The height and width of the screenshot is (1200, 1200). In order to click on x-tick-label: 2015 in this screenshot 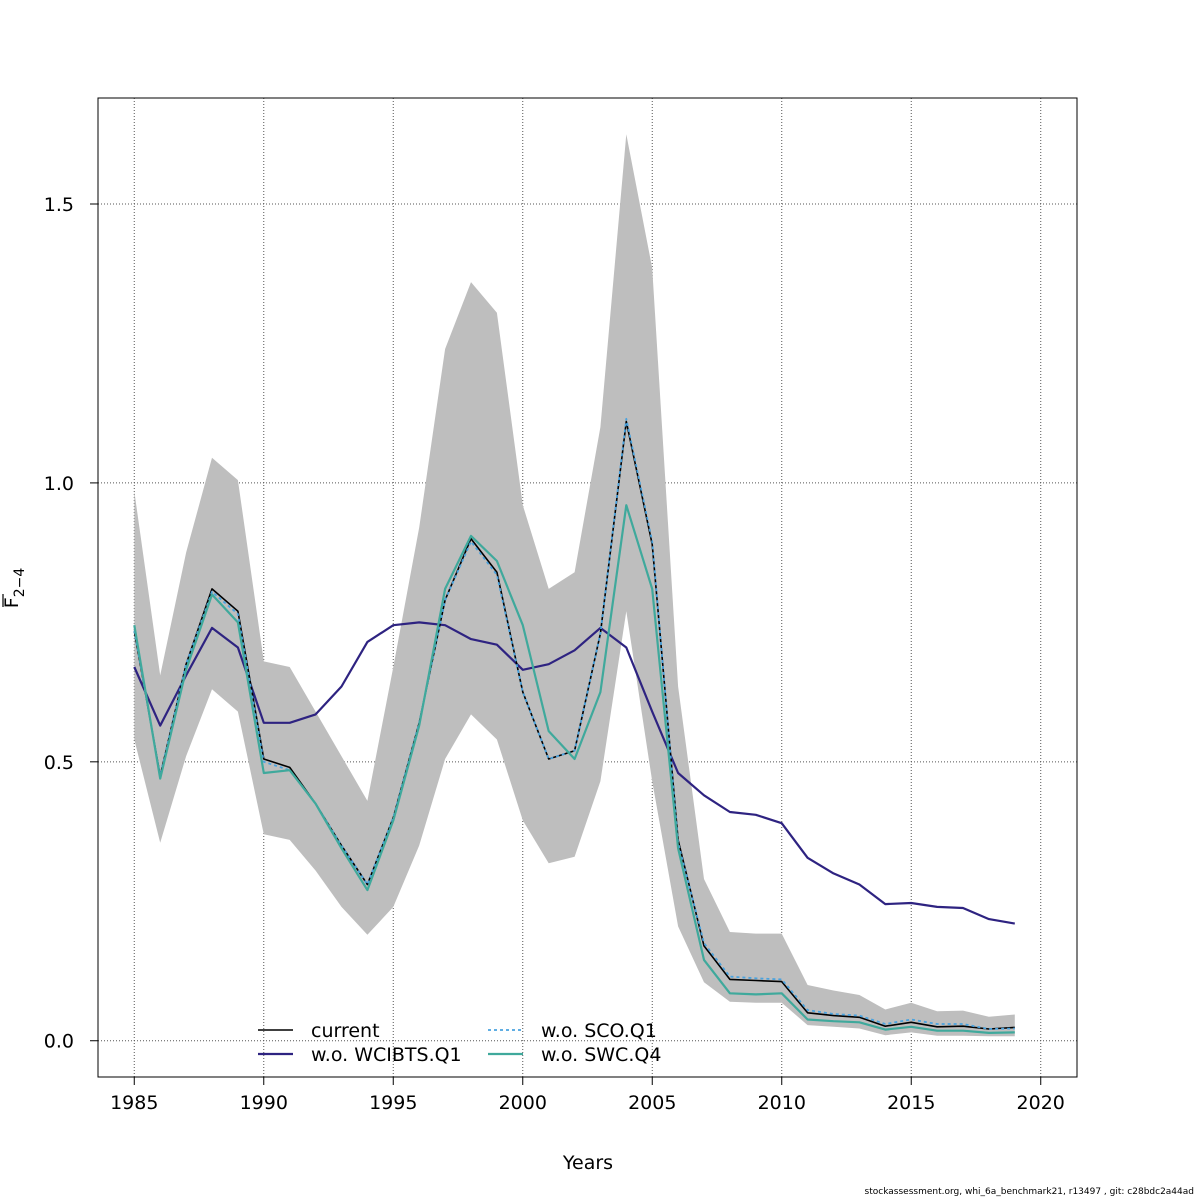, I will do `click(911, 1103)`.